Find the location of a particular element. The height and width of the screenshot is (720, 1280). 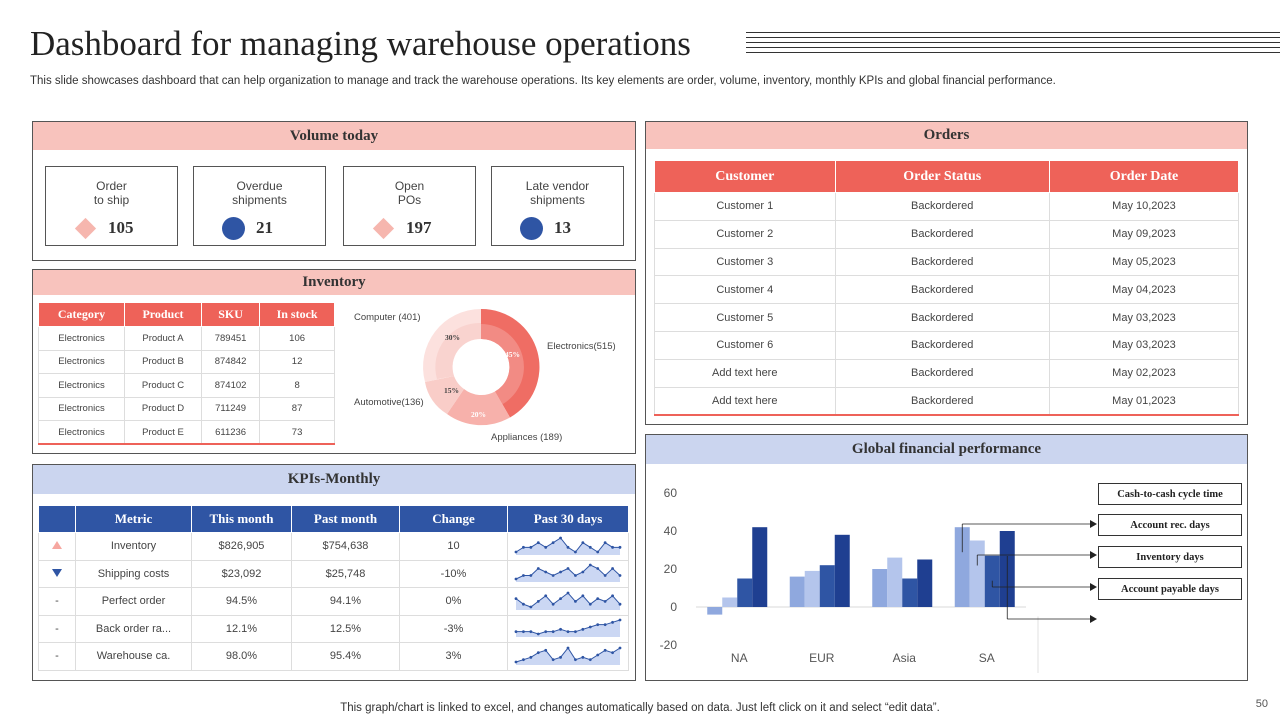

financial-bar-chart: 60 40 20 0 -20 NA EUR Asia SA is located at coordinates (878, 579).